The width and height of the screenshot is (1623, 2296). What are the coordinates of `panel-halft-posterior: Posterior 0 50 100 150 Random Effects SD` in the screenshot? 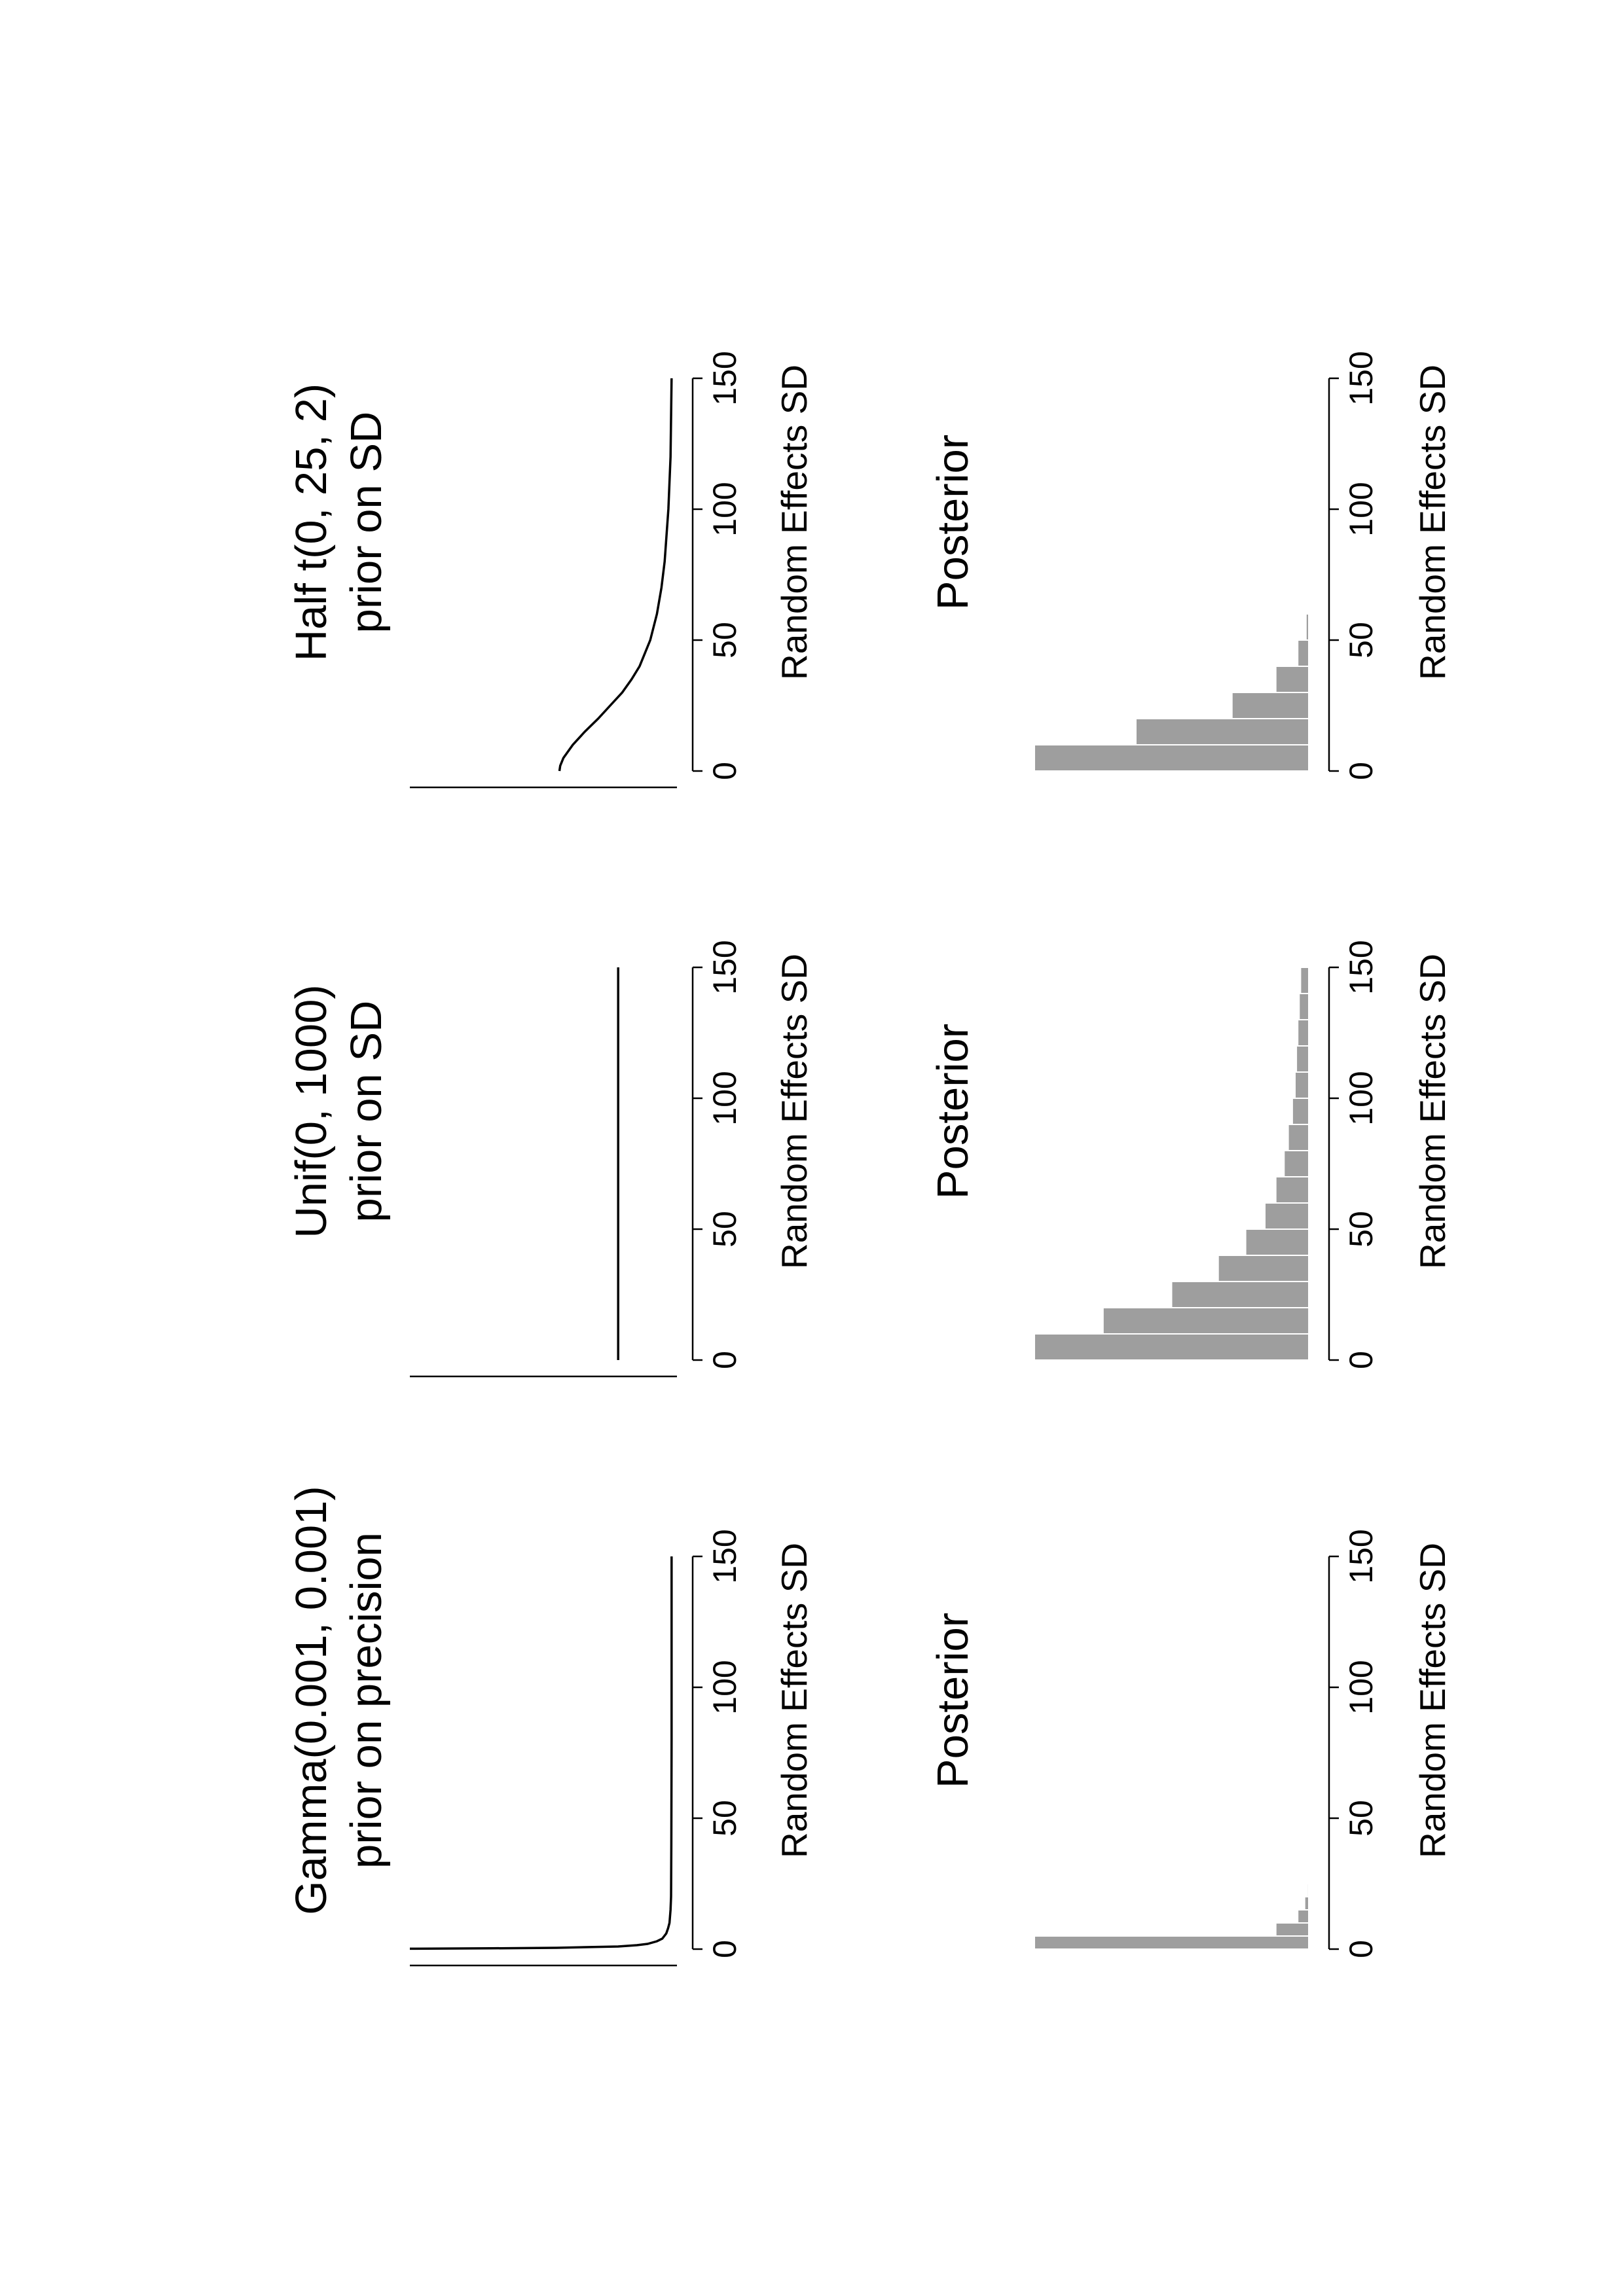 It's located at (1190, 565).